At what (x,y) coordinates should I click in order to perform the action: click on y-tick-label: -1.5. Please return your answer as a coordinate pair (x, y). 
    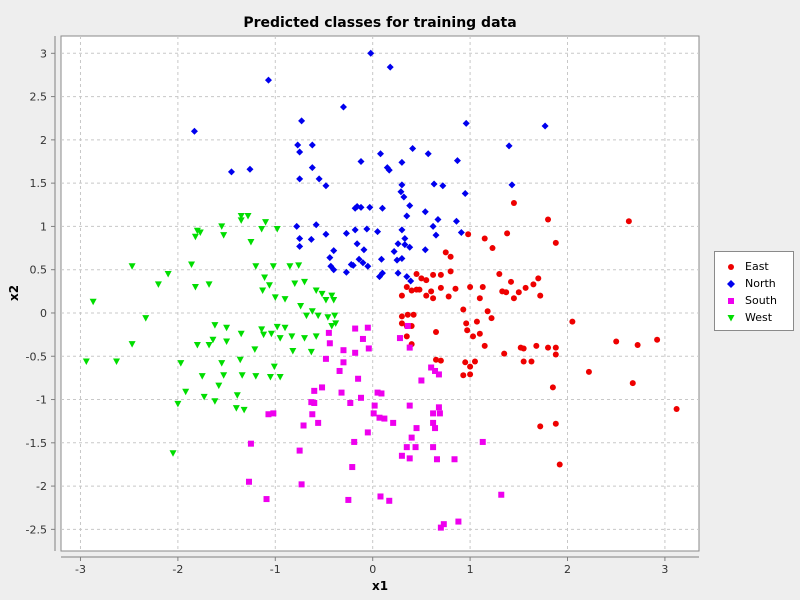
    Looking at the image, I should click on (36, 443).